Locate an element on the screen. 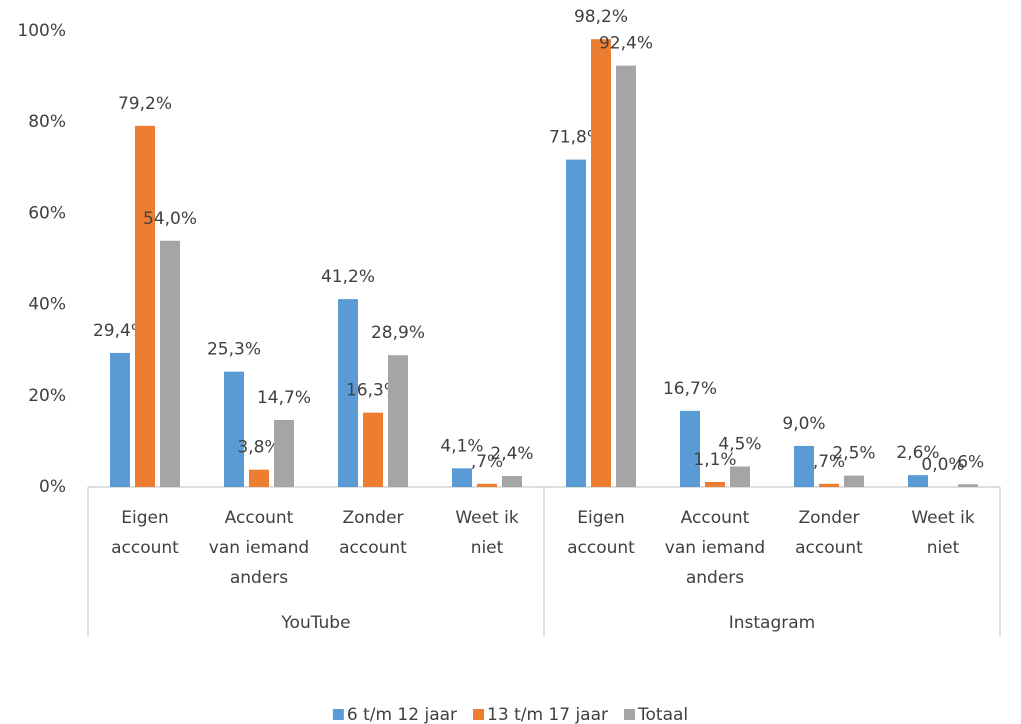 Image resolution: width=1021 pixels, height=724 pixels. value-label: 98,2% is located at coordinates (601, 17).